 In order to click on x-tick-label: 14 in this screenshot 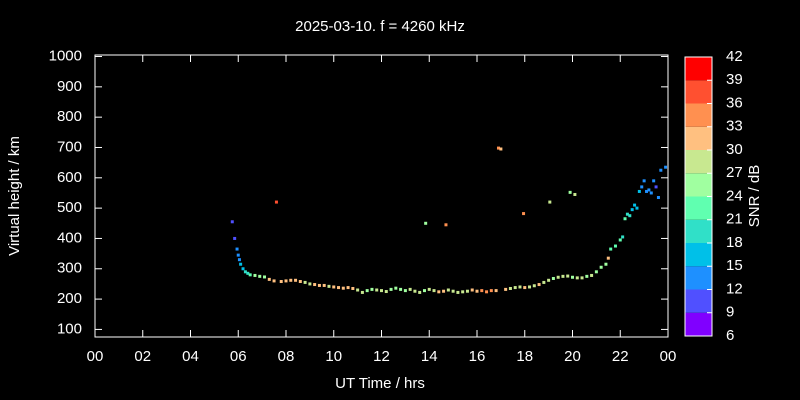, I will do `click(429, 356)`.